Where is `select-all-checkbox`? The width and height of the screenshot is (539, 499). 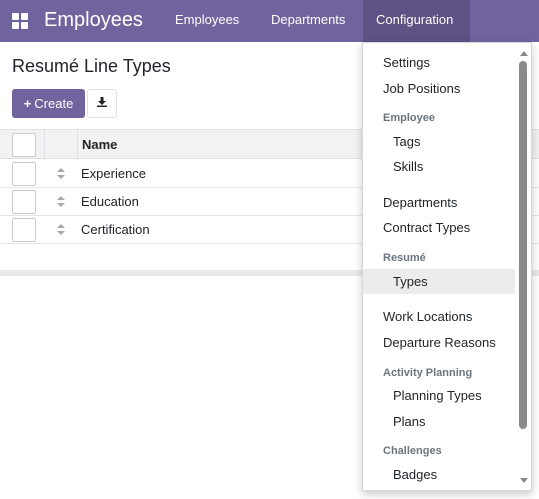 select-all-checkbox is located at coordinates (24, 145).